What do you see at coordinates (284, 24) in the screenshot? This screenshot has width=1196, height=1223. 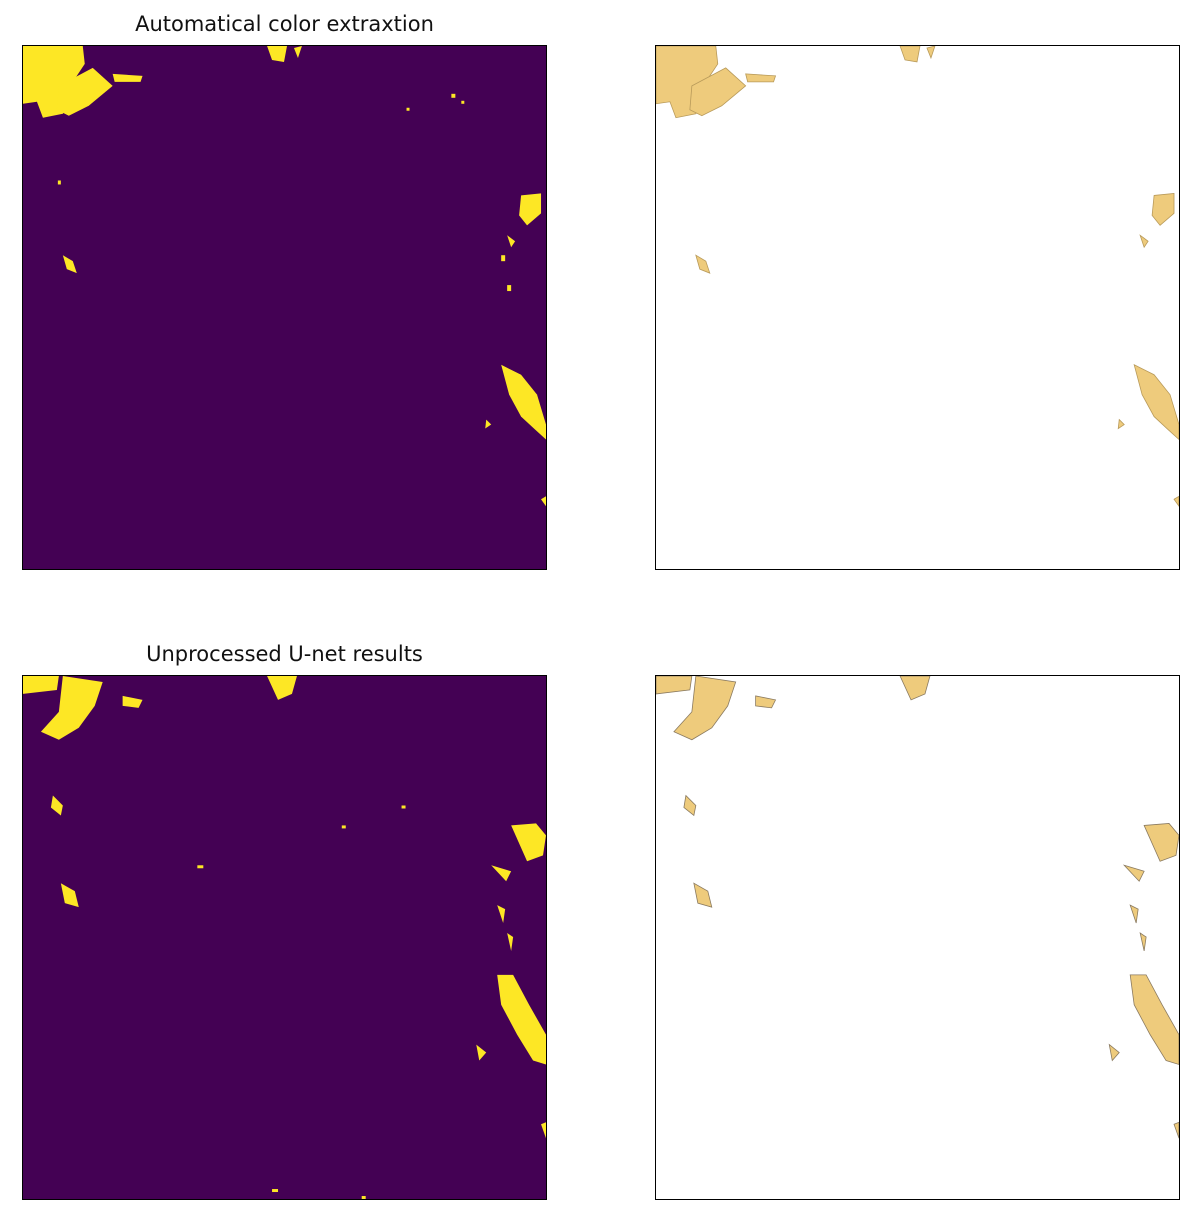 I see `panel-title-top: Automatical color extraxtion` at bounding box center [284, 24].